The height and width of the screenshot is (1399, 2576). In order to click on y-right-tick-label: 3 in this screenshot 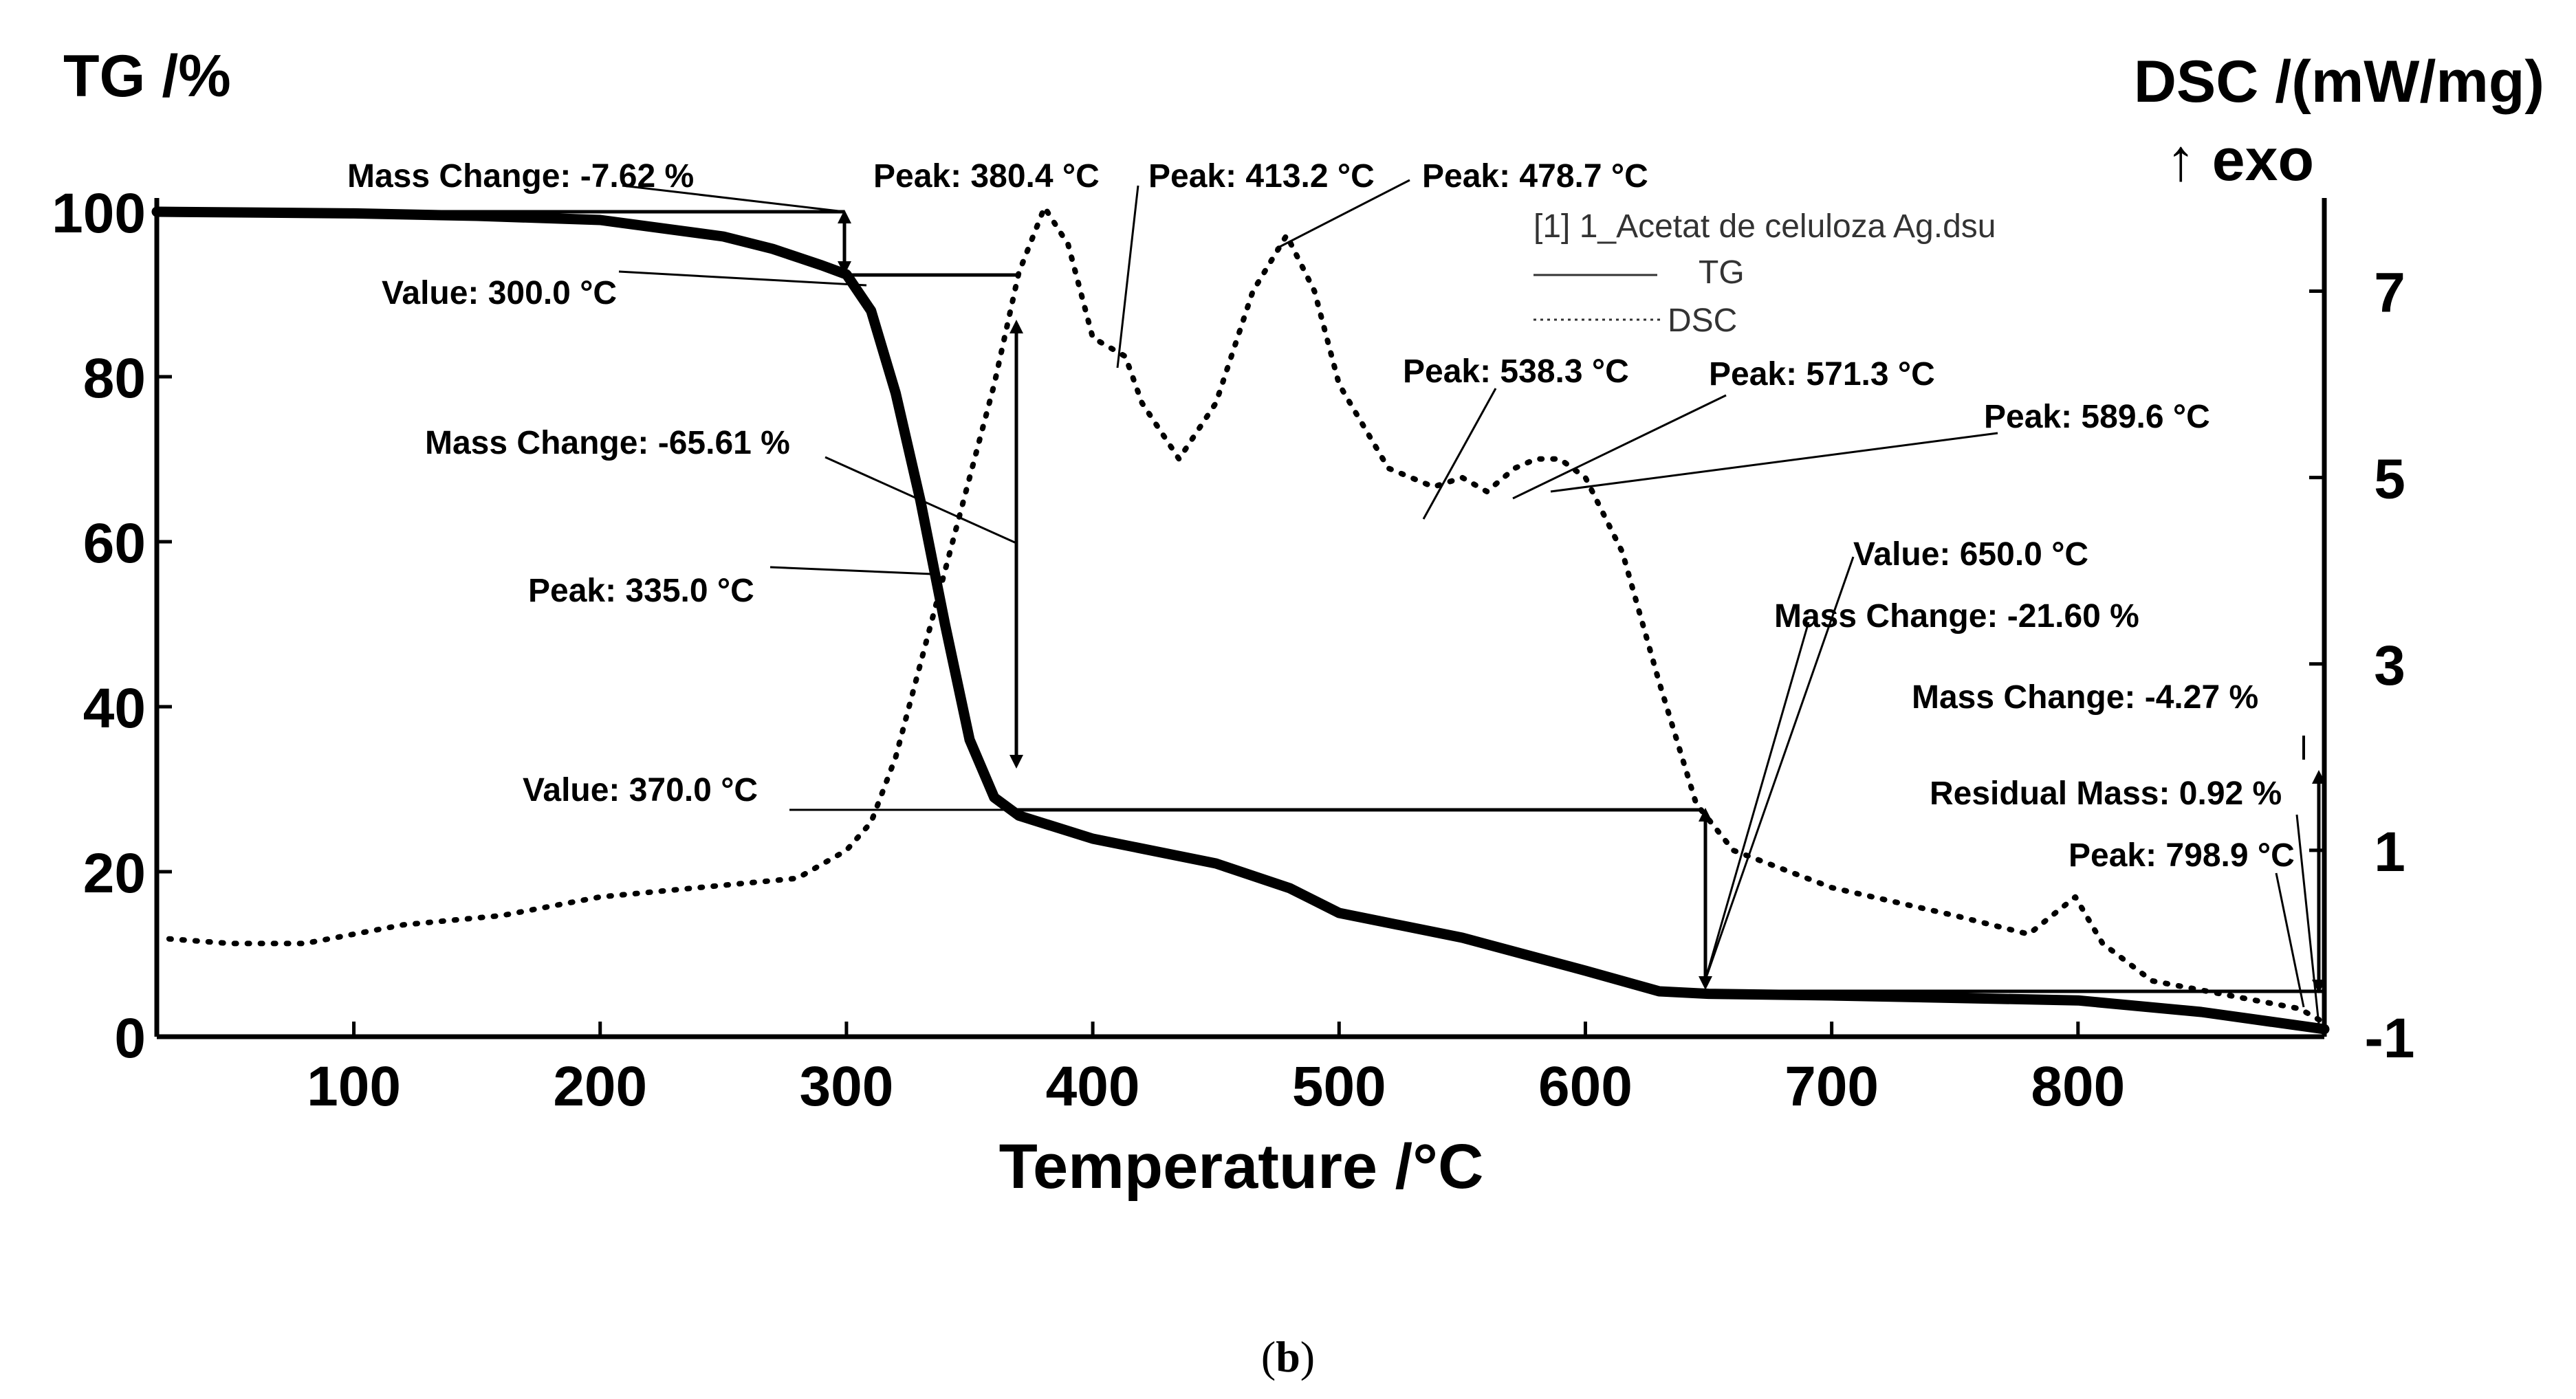, I will do `click(2389, 666)`.